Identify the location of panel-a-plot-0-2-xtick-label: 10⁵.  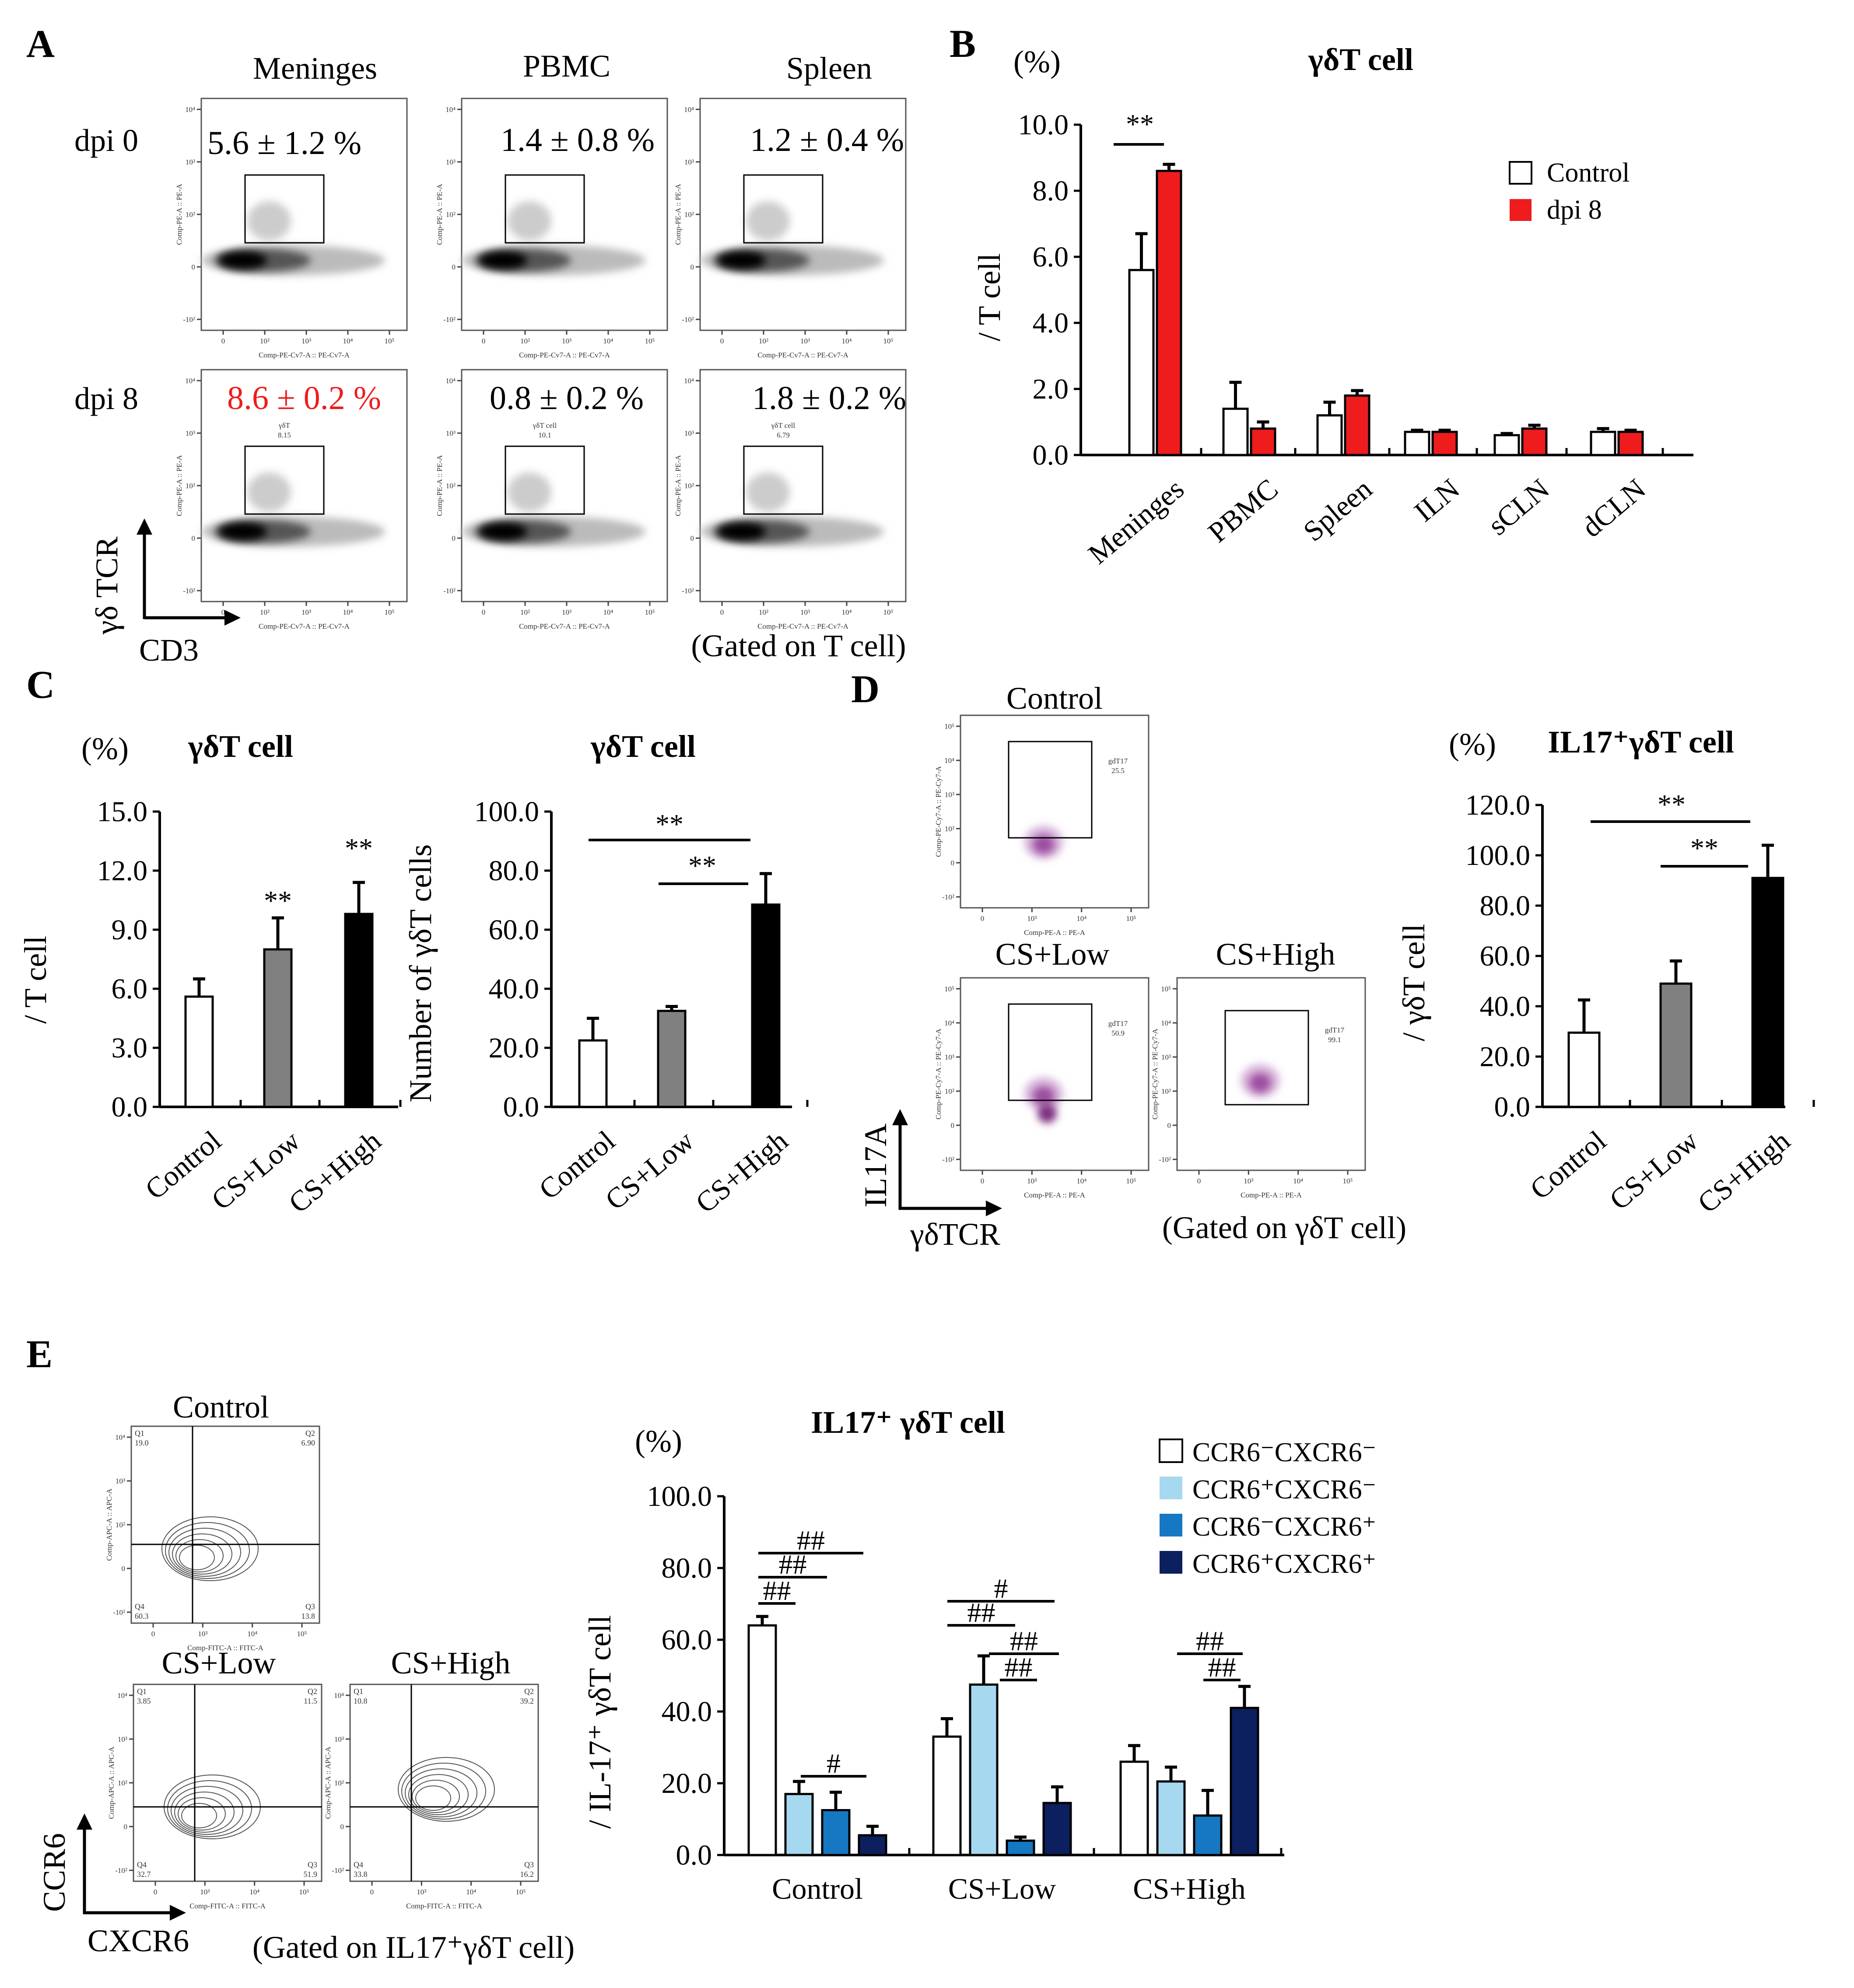
(888, 341).